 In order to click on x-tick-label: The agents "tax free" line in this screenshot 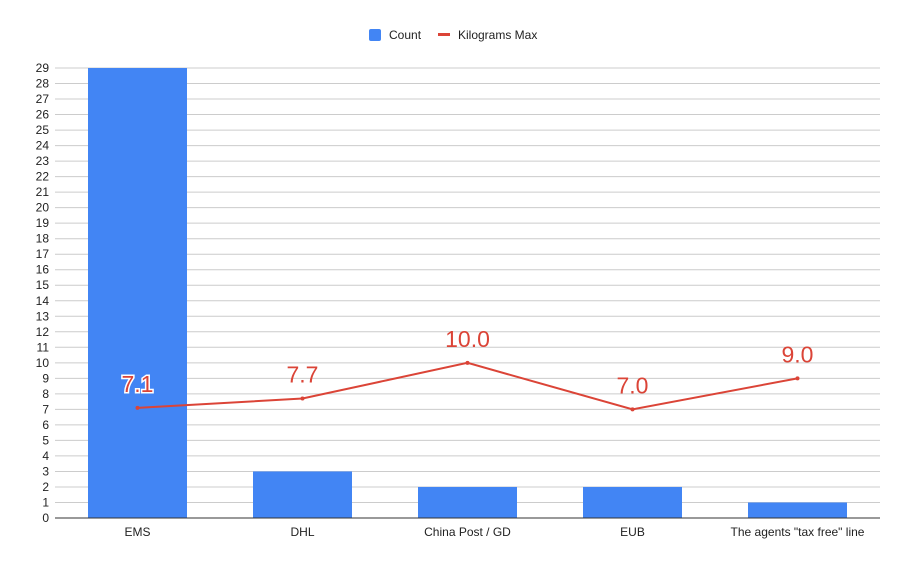, I will do `click(798, 532)`.